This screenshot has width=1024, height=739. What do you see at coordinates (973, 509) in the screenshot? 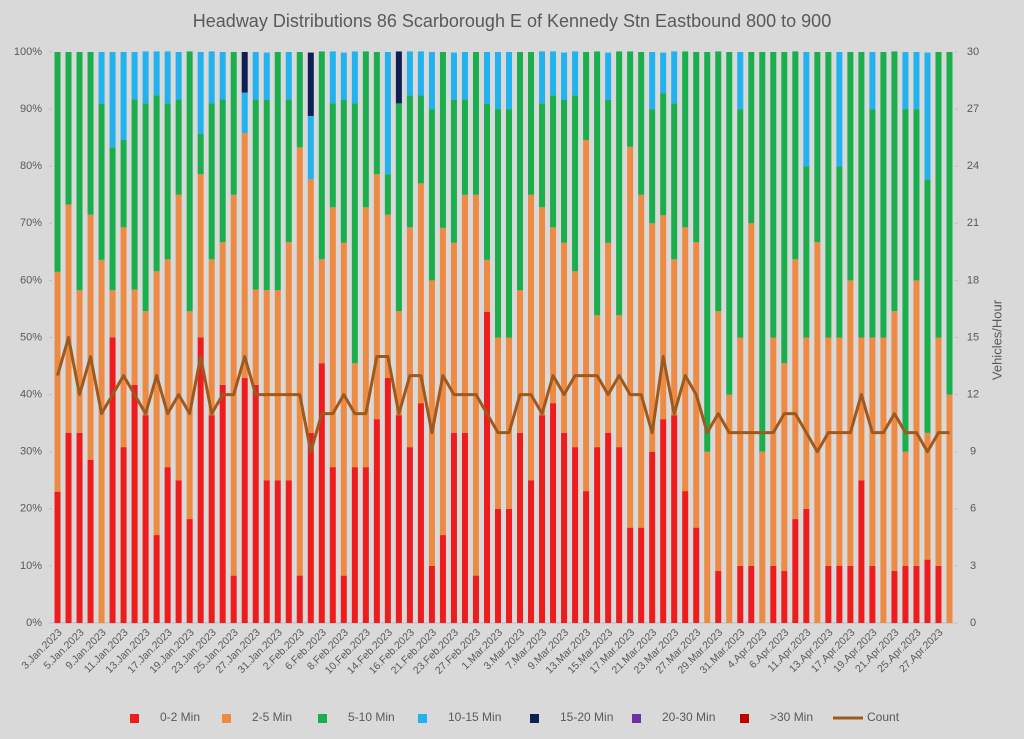
I see `y2-tick-label: 6` at bounding box center [973, 509].